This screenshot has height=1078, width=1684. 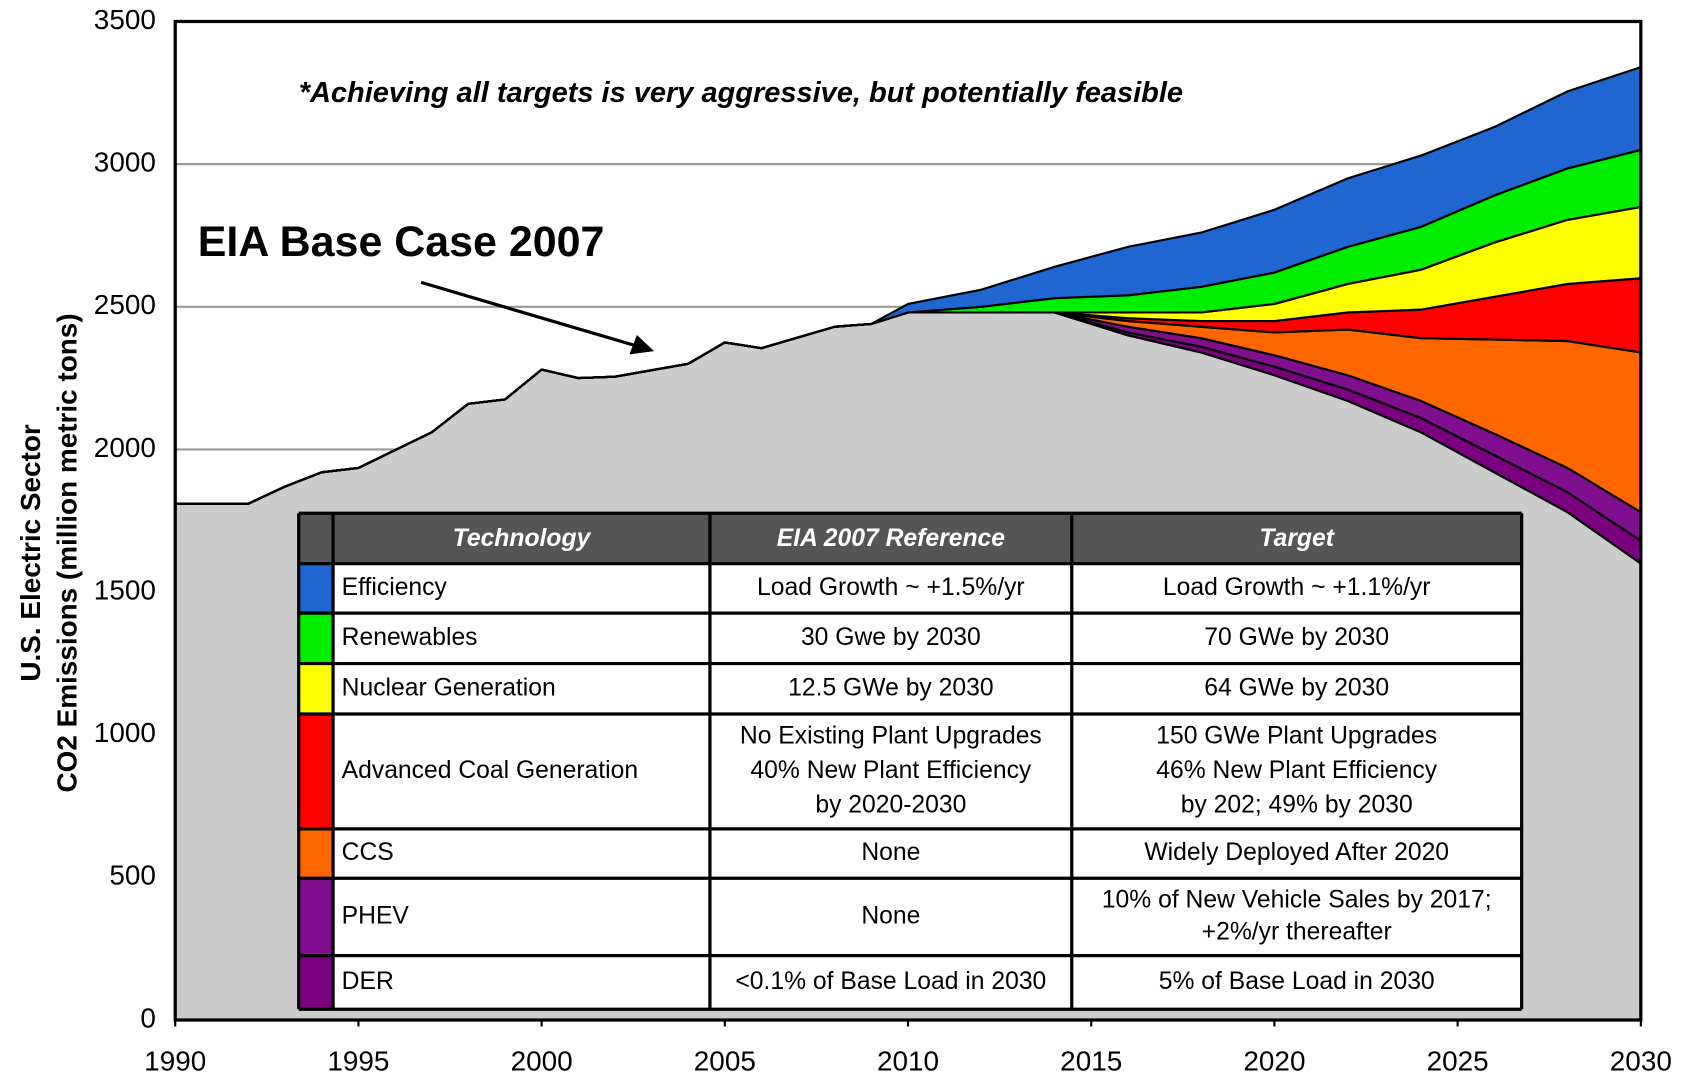 I want to click on legend-label: Nuclear Generation, so click(x=449, y=687).